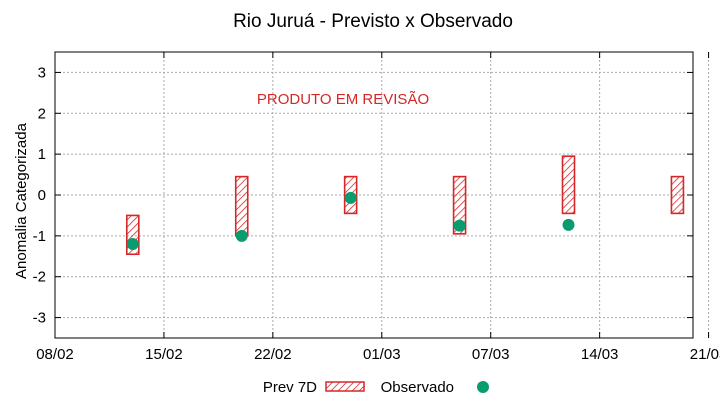 The image size is (720, 400). I want to click on legend-prev-swatch, so click(345, 386).